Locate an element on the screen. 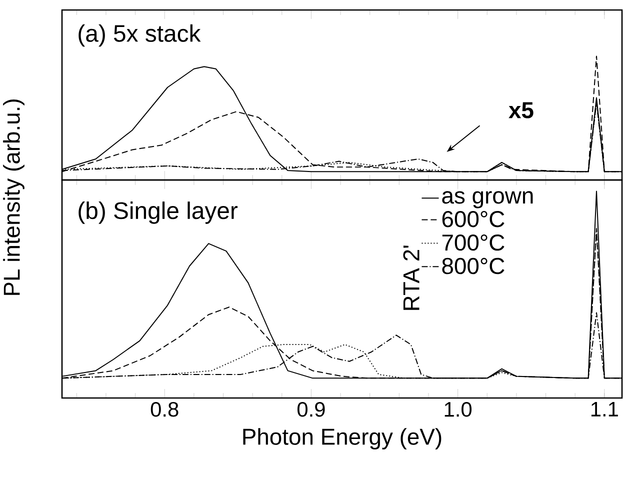 This screenshot has width=627, height=497. chart-title: (b) Single layer is located at coordinates (158, 213).